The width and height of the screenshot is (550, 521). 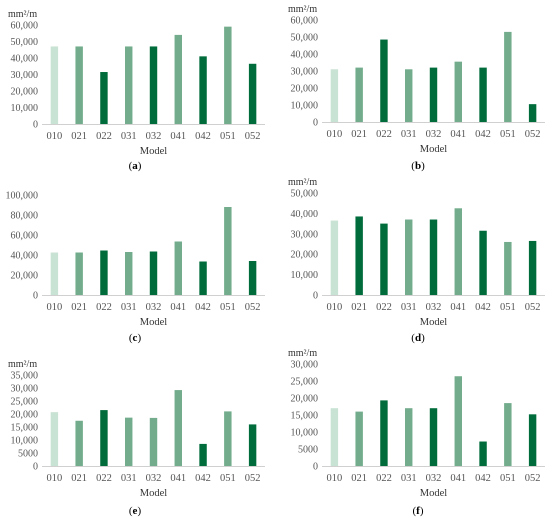 I want to click on y-tick-label: 25,000, so click(x=25, y=402).